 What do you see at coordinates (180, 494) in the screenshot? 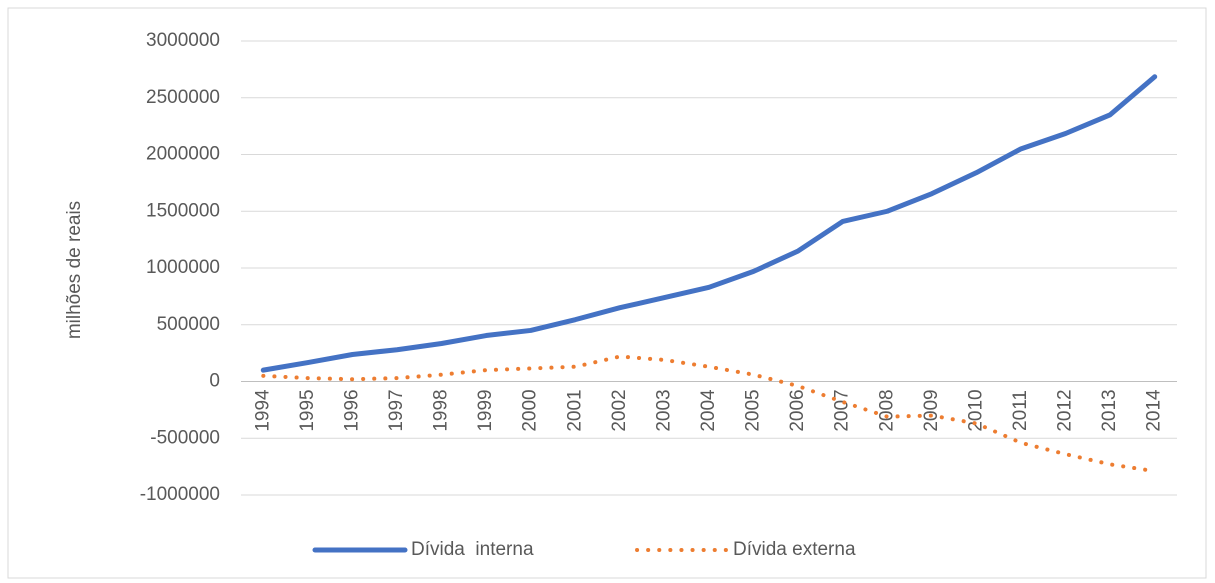
I see `y-tick-label: -1000000` at bounding box center [180, 494].